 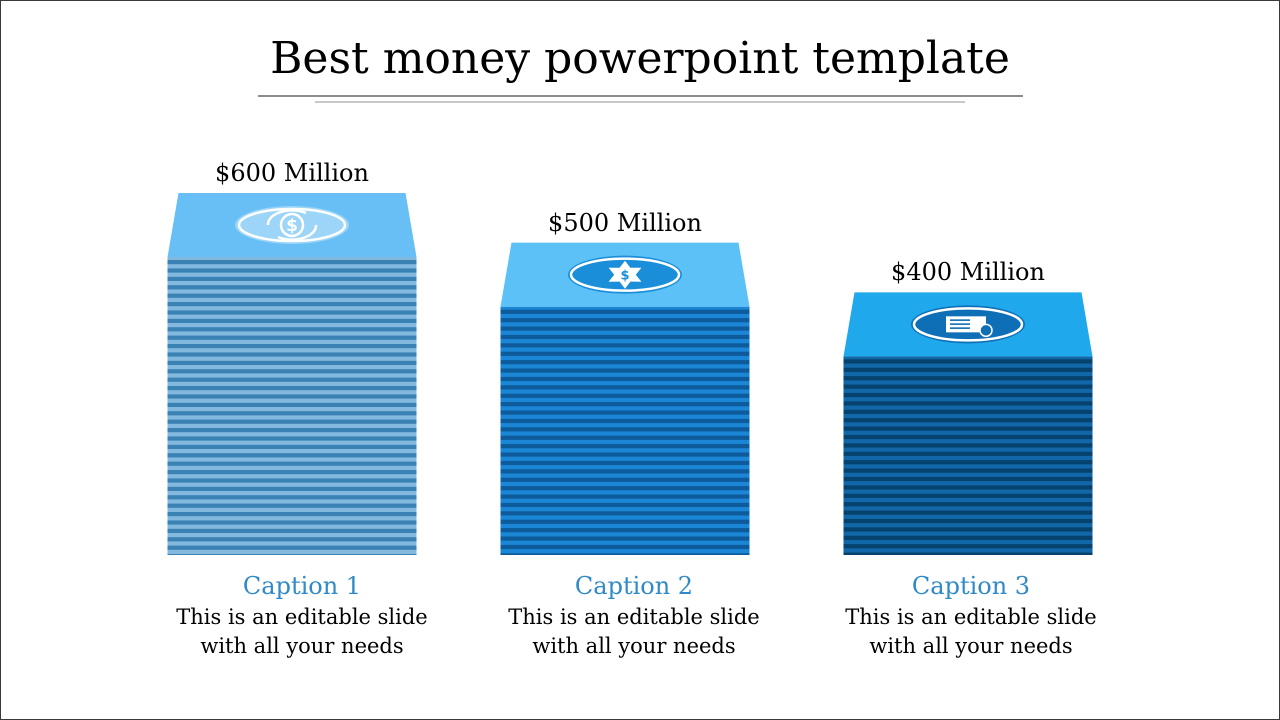 I want to click on title-underline, so click(x=640, y=96).